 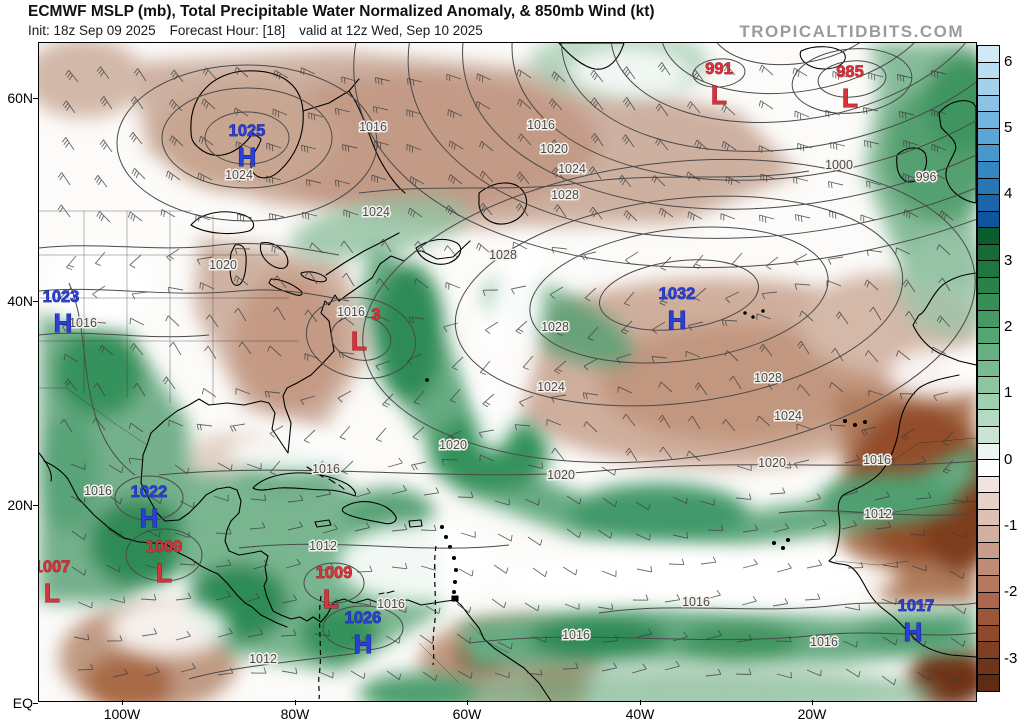 I want to click on colorbar, so click(x=988, y=368).